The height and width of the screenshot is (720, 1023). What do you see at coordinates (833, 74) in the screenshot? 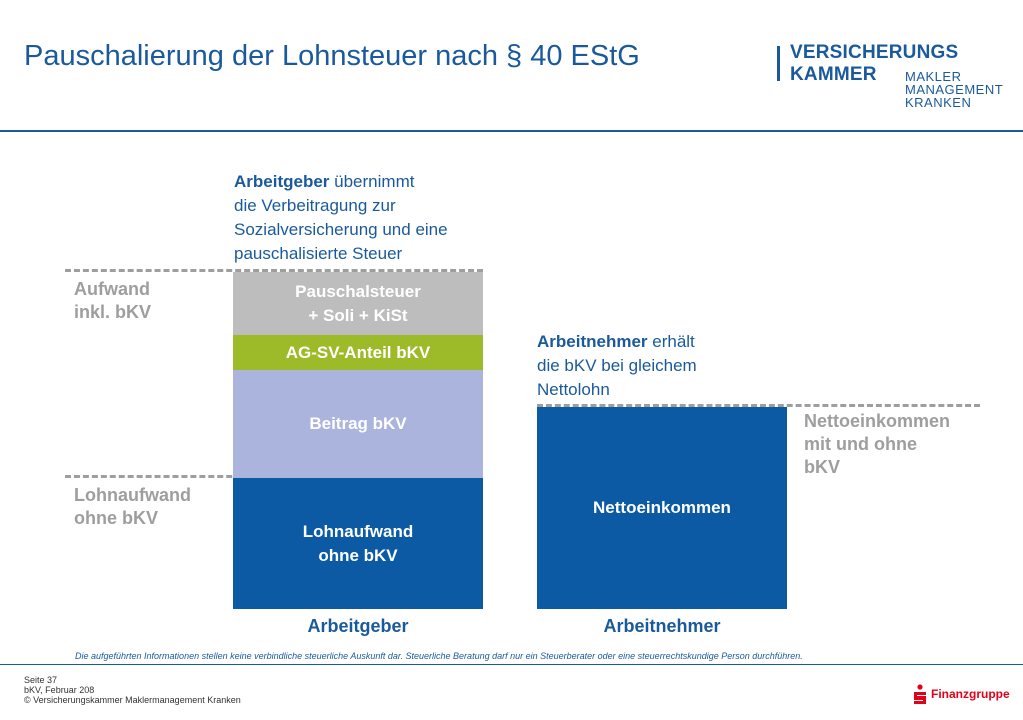
I see `logo-line-2: KAMMER` at bounding box center [833, 74].